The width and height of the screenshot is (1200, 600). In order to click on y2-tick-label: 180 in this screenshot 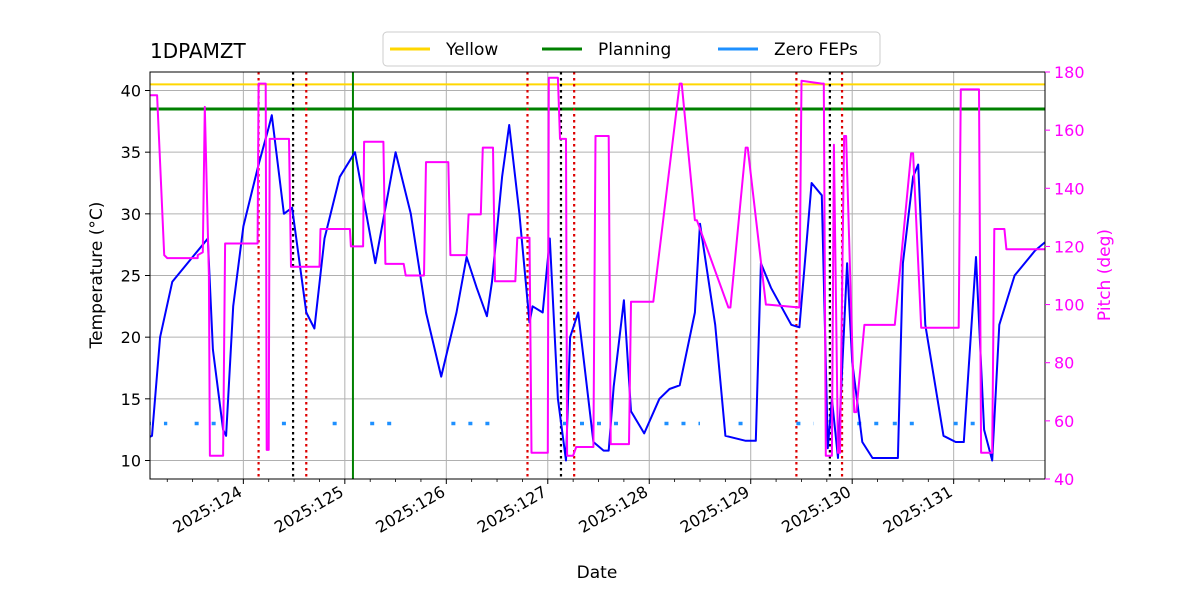, I will do `click(1069, 72)`.